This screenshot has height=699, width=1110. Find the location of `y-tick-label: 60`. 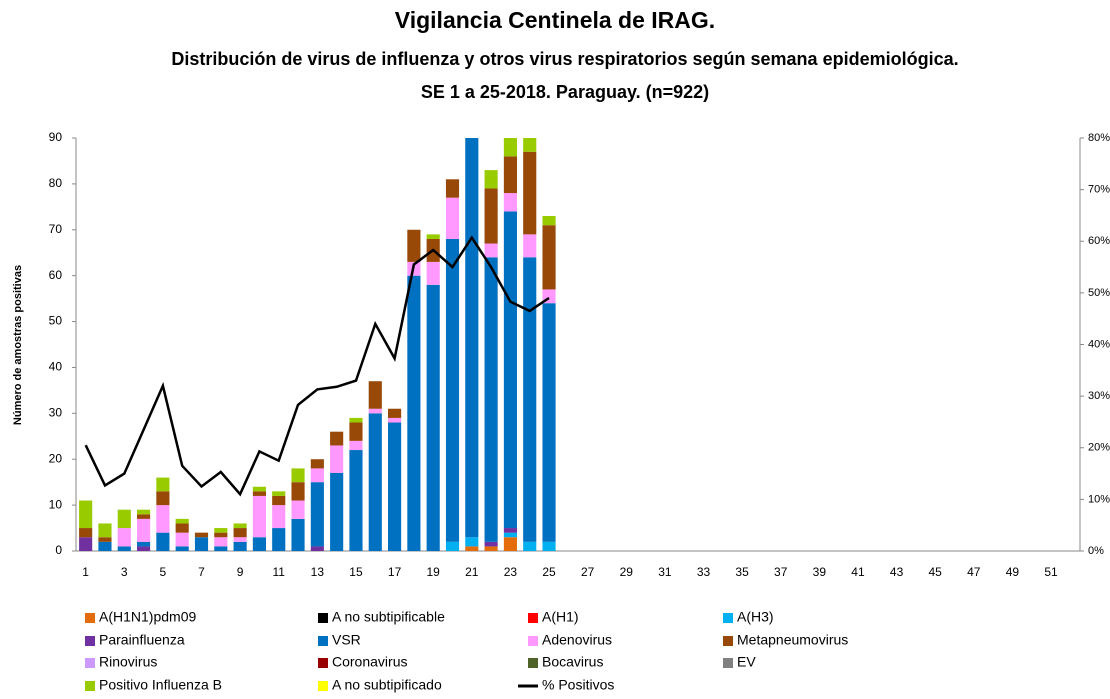

y-tick-label: 60 is located at coordinates (56, 275).